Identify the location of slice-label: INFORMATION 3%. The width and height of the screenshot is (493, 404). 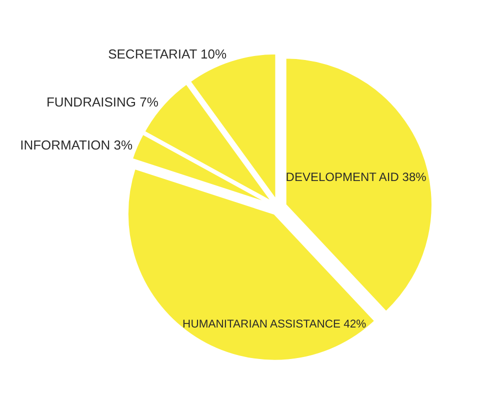
(76, 144).